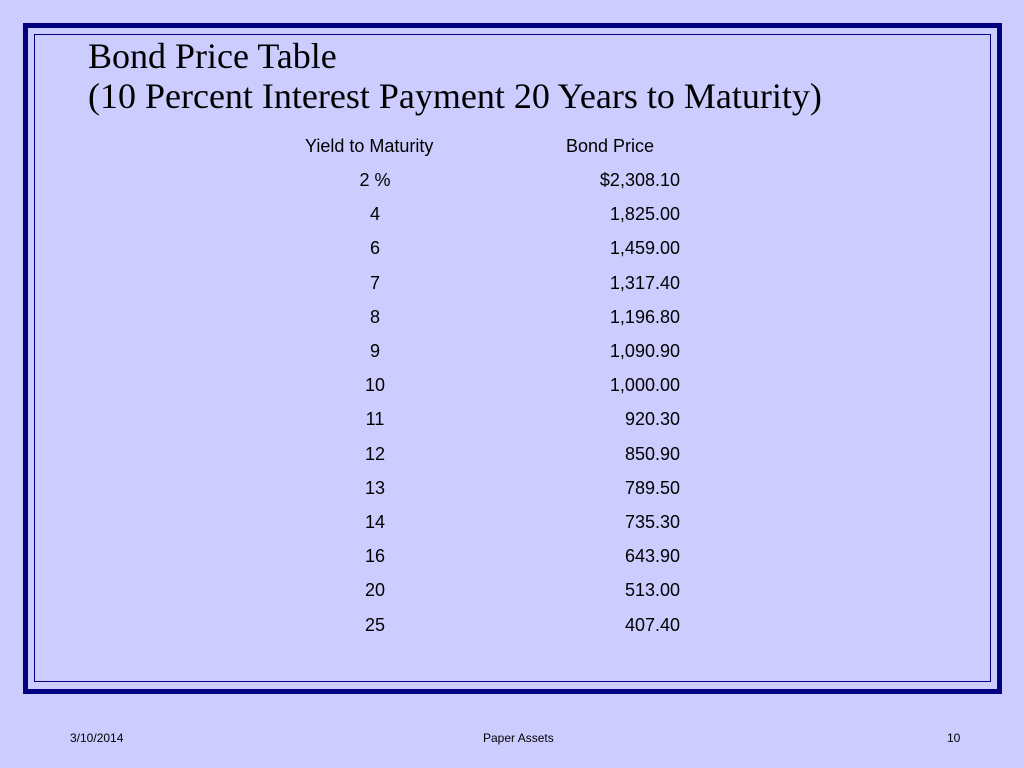 The image size is (1024, 768). What do you see at coordinates (374, 316) in the screenshot?
I see `yield-cell: 8` at bounding box center [374, 316].